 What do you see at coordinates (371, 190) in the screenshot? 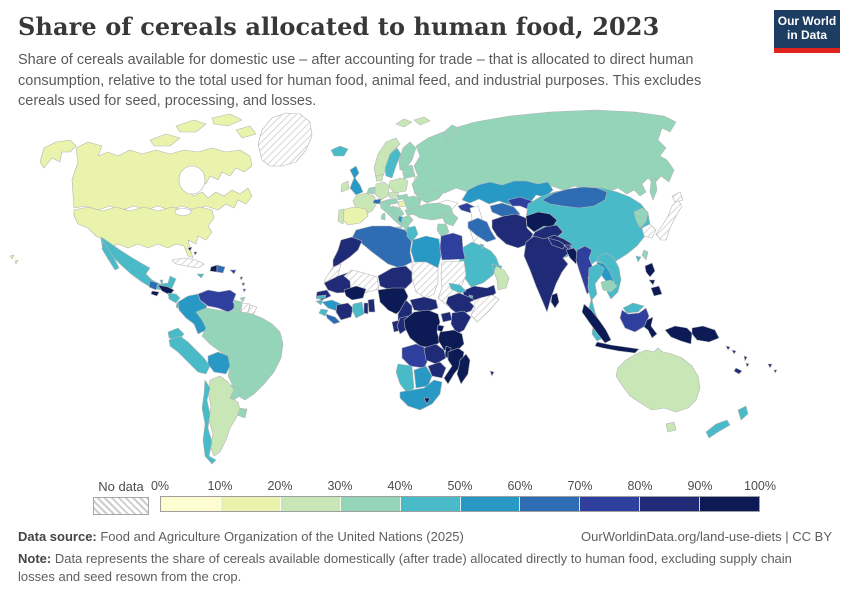
I see `country-benelux` at bounding box center [371, 190].